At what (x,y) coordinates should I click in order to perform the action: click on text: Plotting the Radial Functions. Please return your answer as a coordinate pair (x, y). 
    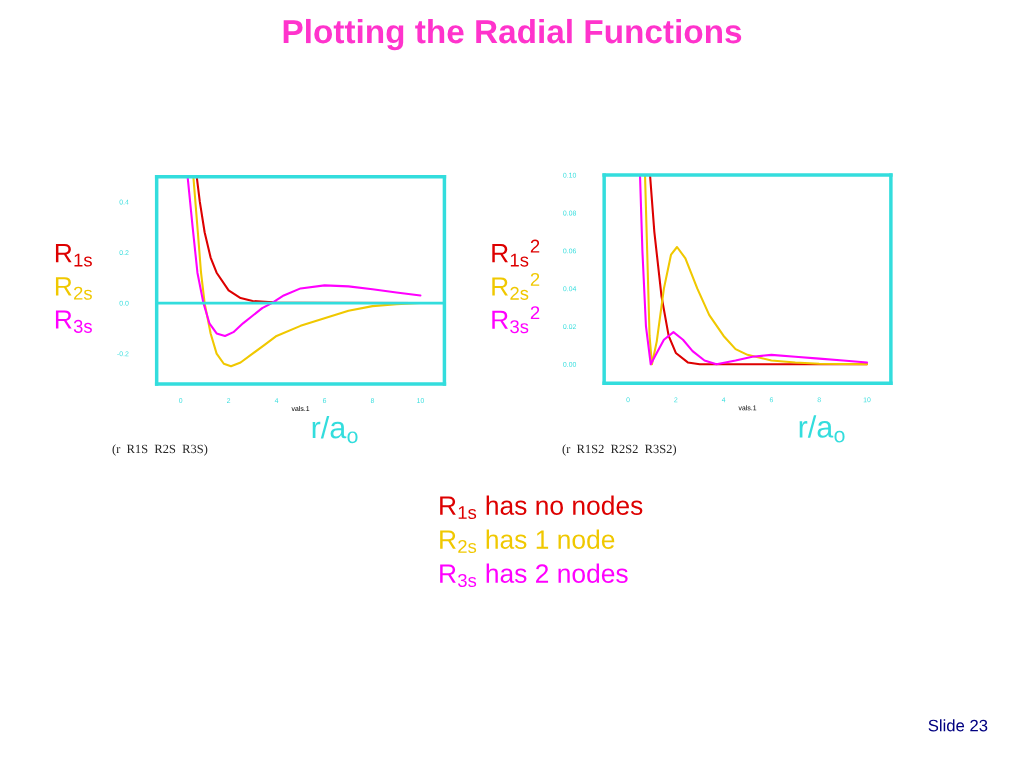
    Looking at the image, I should click on (512, 34).